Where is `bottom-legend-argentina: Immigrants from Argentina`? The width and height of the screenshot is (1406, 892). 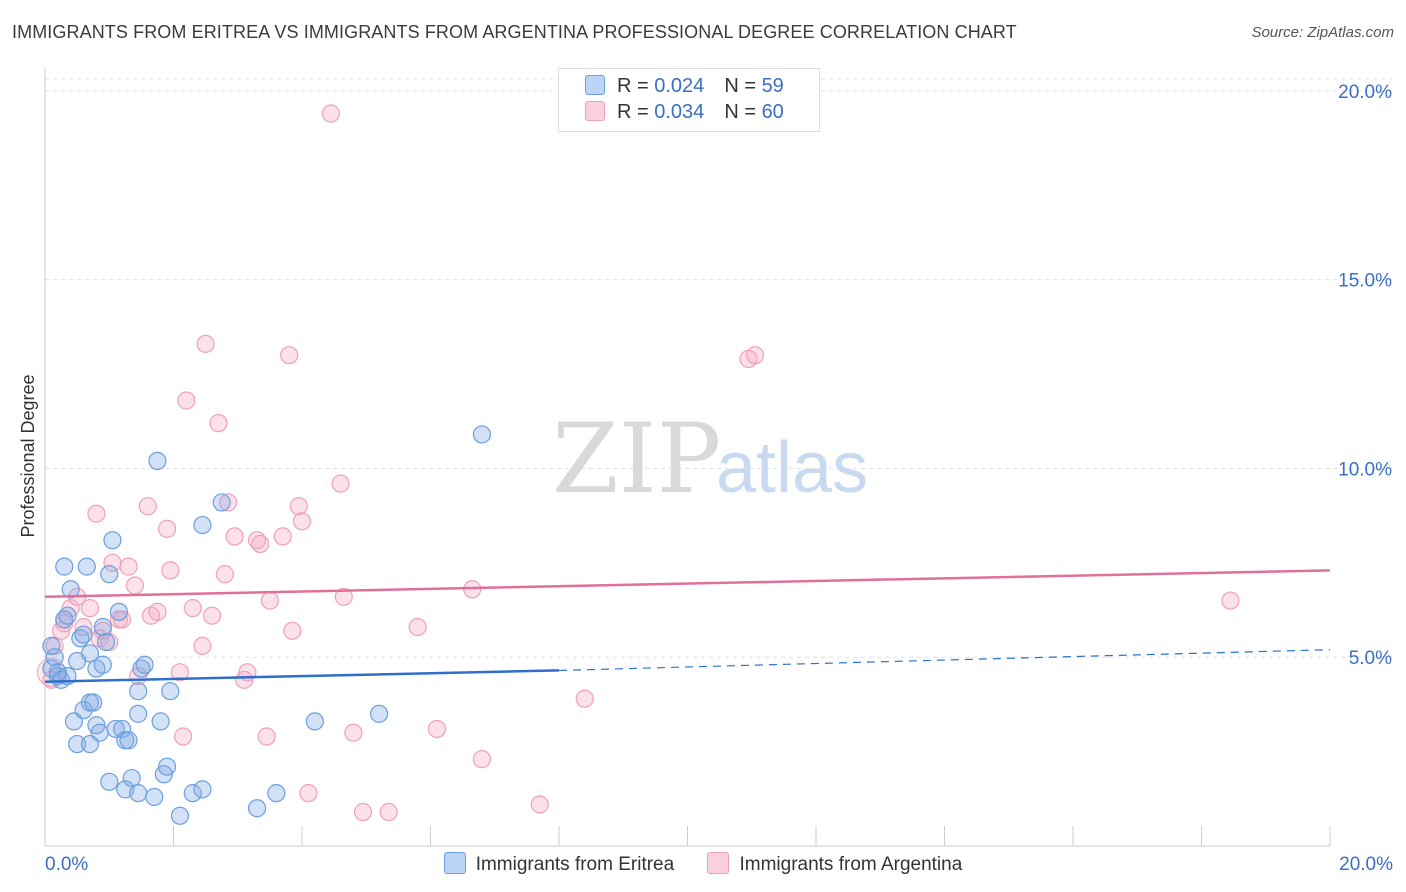 bottom-legend-argentina: Immigrants from Argentina is located at coordinates (834, 864).